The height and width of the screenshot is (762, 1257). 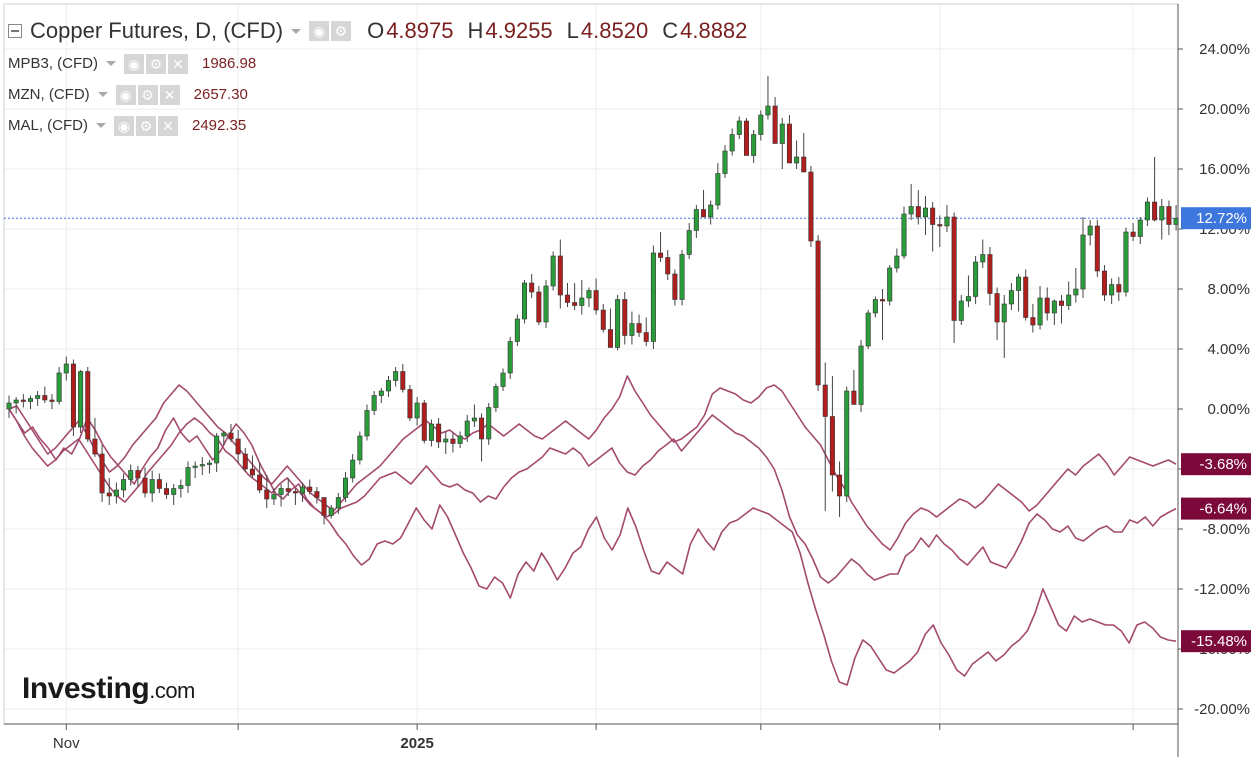 What do you see at coordinates (714, 30) in the screenshot?
I see `close-value: 4.8882` at bounding box center [714, 30].